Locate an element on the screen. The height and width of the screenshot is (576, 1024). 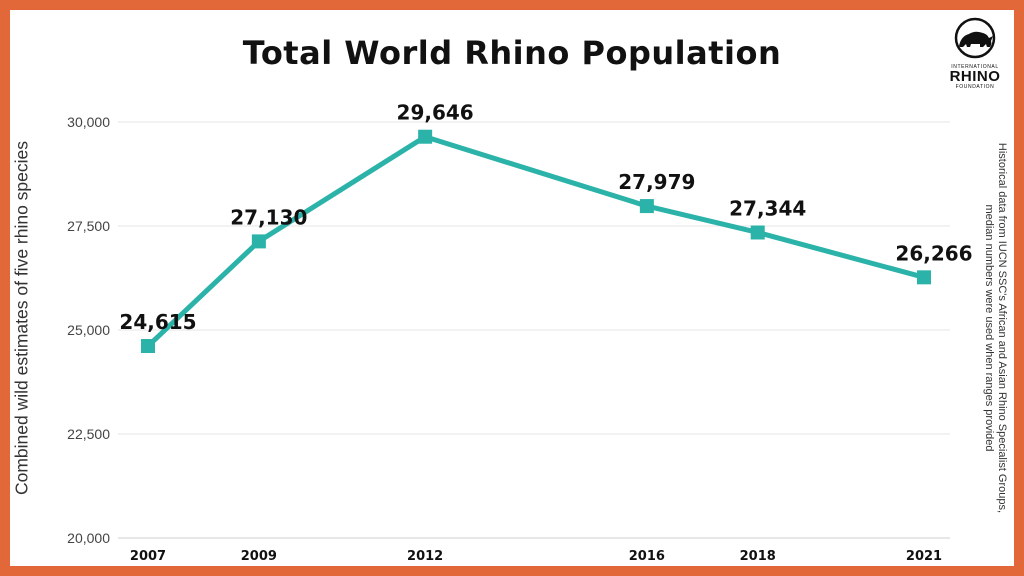
y-tick-label: 25,000 is located at coordinates (88, 330).